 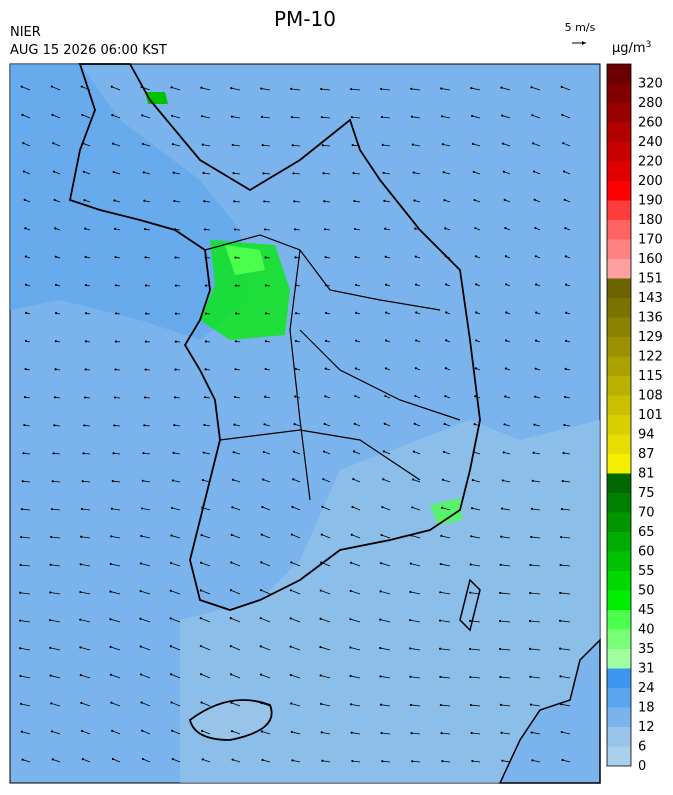 What do you see at coordinates (650, 357) in the screenshot?
I see `colorbar-label: 122` at bounding box center [650, 357].